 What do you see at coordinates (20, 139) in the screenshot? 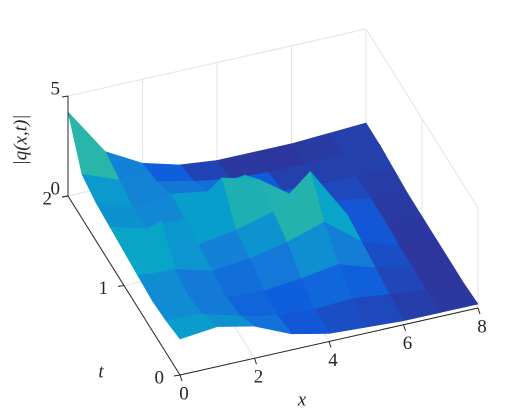
I see `z-axis-label: |q(x,t)|` at bounding box center [20, 139].